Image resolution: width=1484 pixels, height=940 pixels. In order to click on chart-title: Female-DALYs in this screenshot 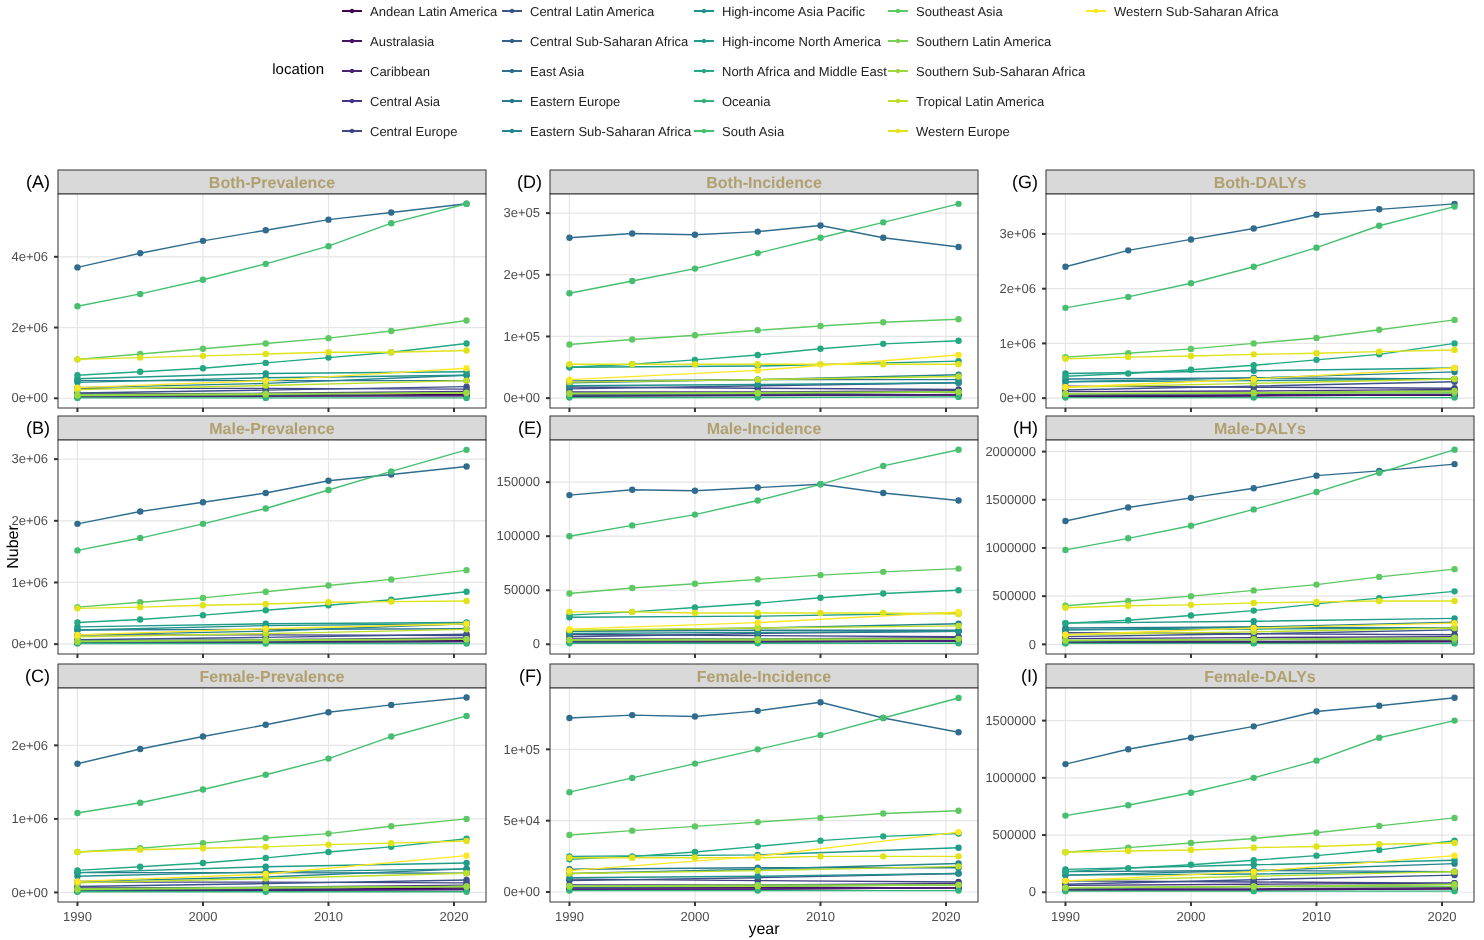, I will do `click(1260, 677)`.